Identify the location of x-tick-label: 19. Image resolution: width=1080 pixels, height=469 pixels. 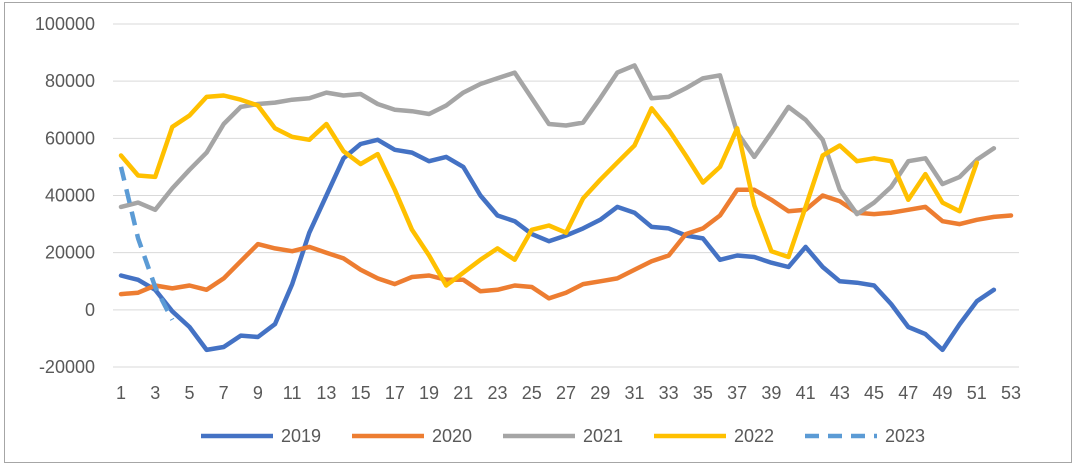
(429, 393).